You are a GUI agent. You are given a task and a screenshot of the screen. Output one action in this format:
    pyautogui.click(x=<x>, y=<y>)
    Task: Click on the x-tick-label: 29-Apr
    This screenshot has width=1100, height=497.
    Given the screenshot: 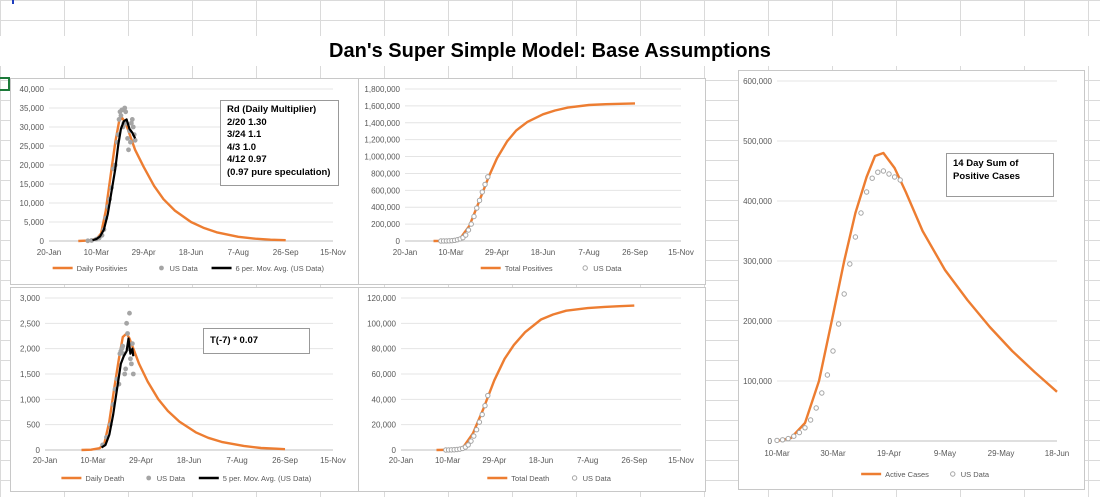 What is the action you would take?
    pyautogui.click(x=144, y=252)
    